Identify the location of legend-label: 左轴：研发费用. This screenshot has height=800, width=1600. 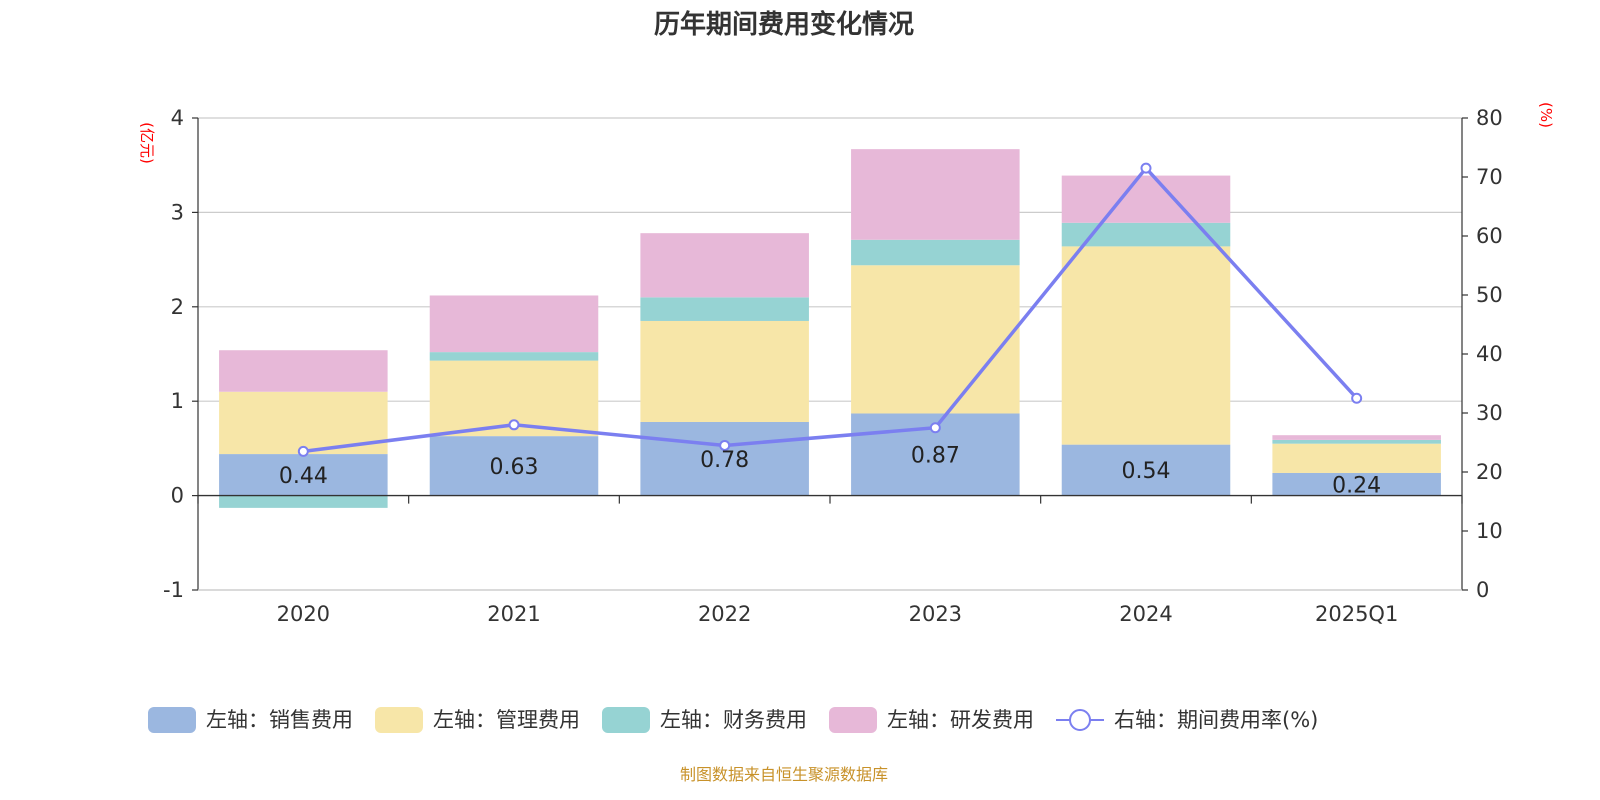
(960, 720).